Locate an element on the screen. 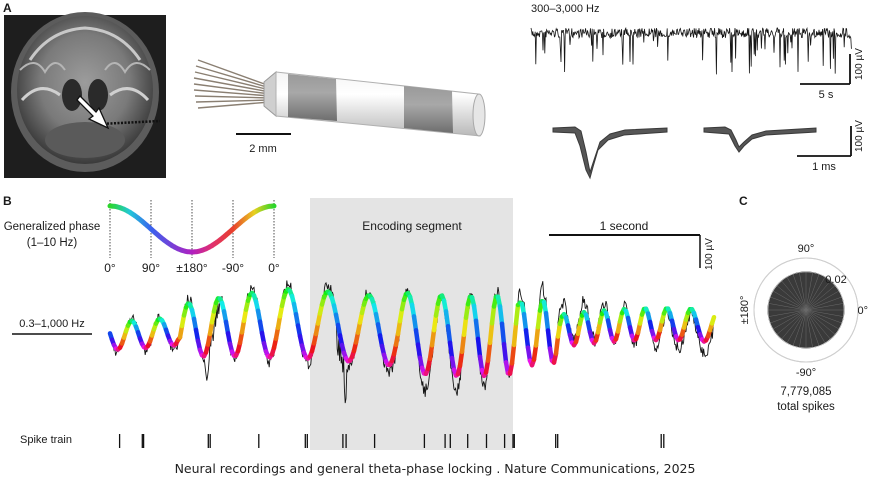 This screenshot has width=870, height=486. electrode-illustration is located at coordinates (339, 98).